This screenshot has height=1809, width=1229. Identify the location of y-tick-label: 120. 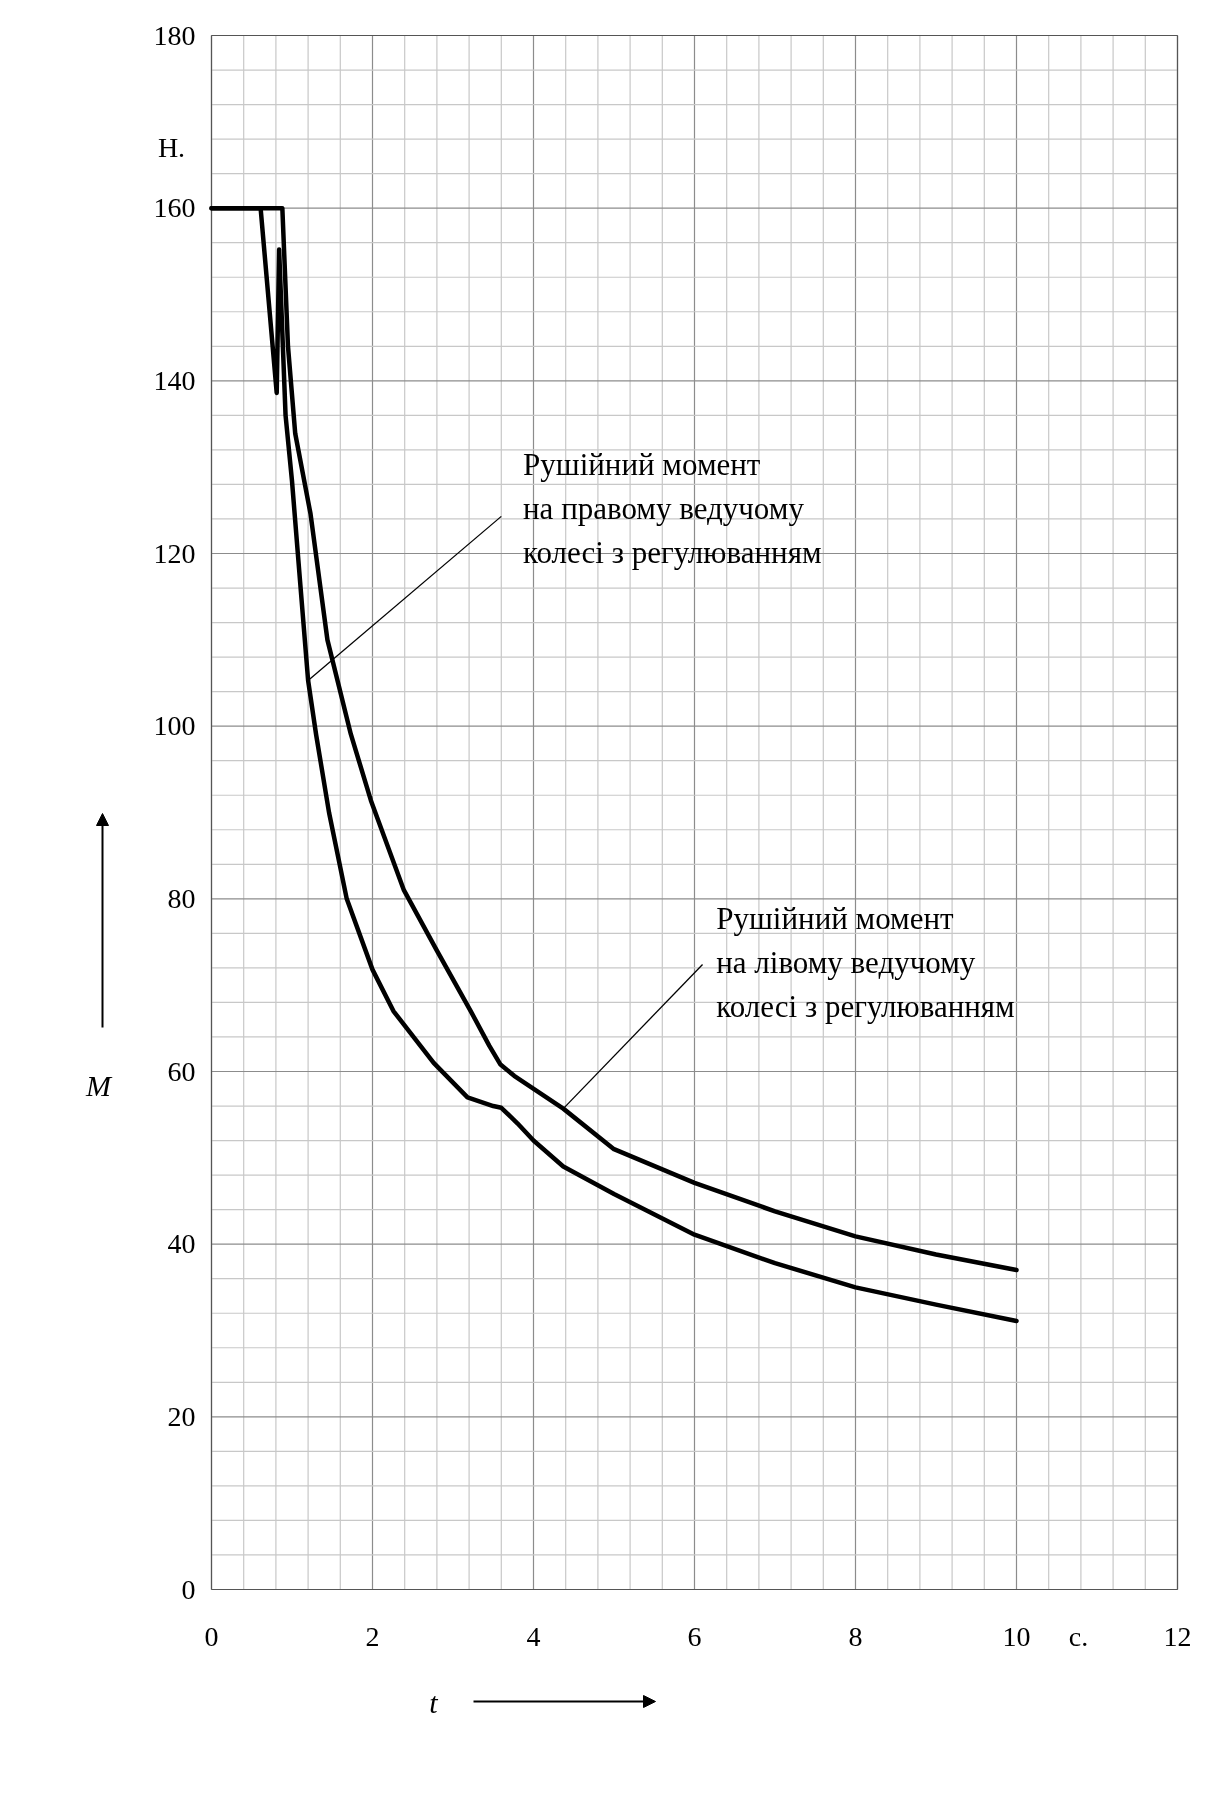
(174, 553).